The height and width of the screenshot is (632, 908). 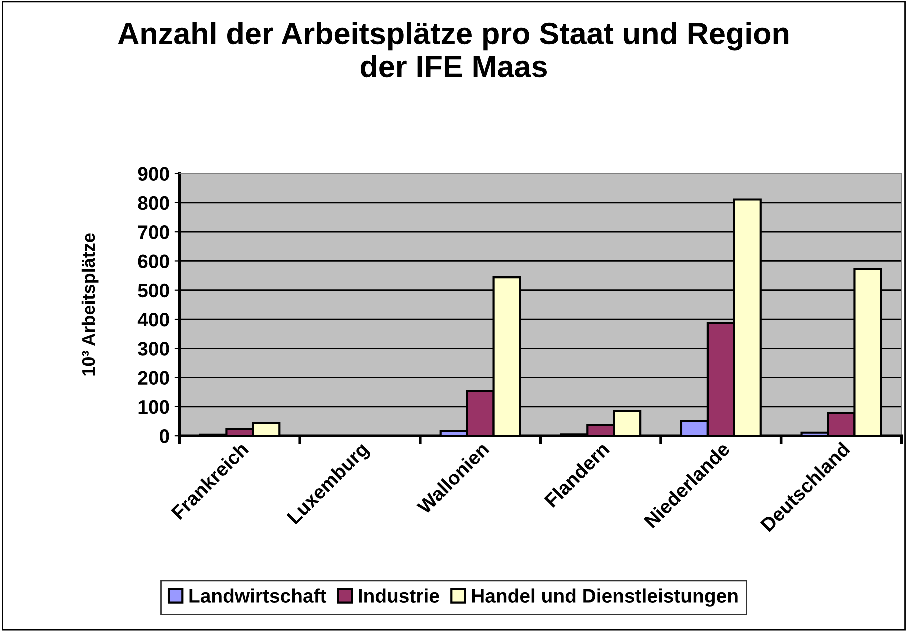 What do you see at coordinates (154, 291) in the screenshot?
I see `y-tick-label: 500` at bounding box center [154, 291].